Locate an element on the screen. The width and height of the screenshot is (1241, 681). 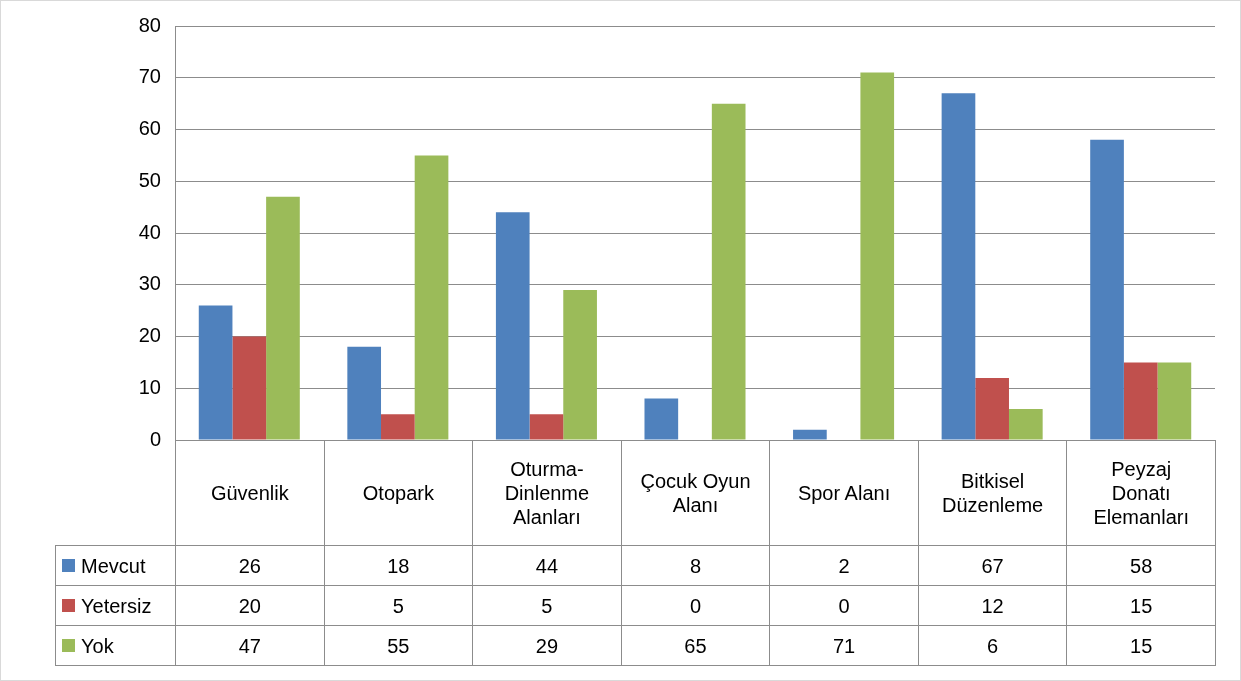
data-label: 8 is located at coordinates (695, 565).